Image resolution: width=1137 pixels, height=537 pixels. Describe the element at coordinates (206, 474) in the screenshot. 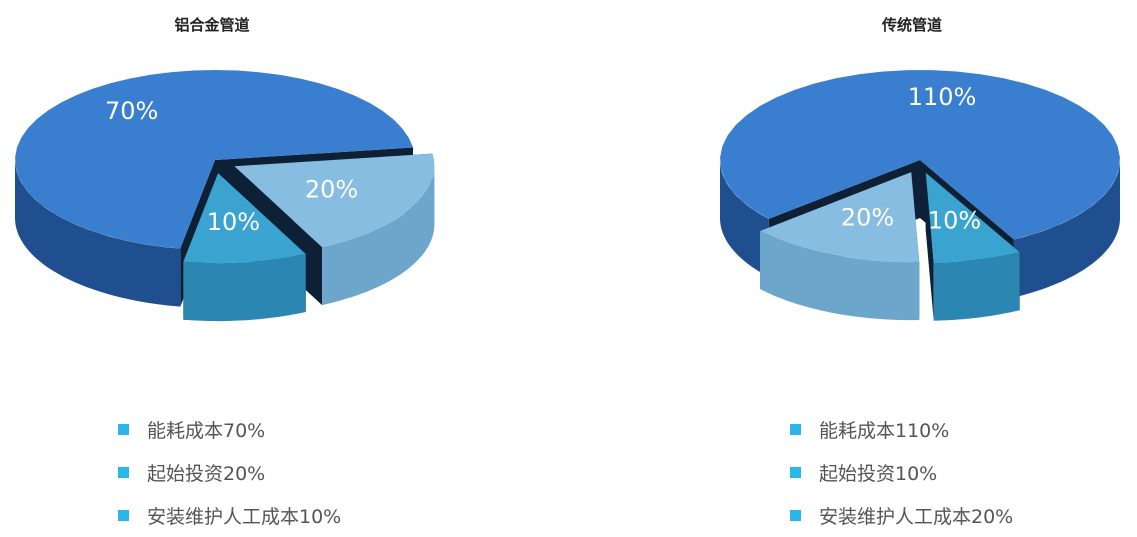

I see `legend-label: 起始投资20%` at that location.